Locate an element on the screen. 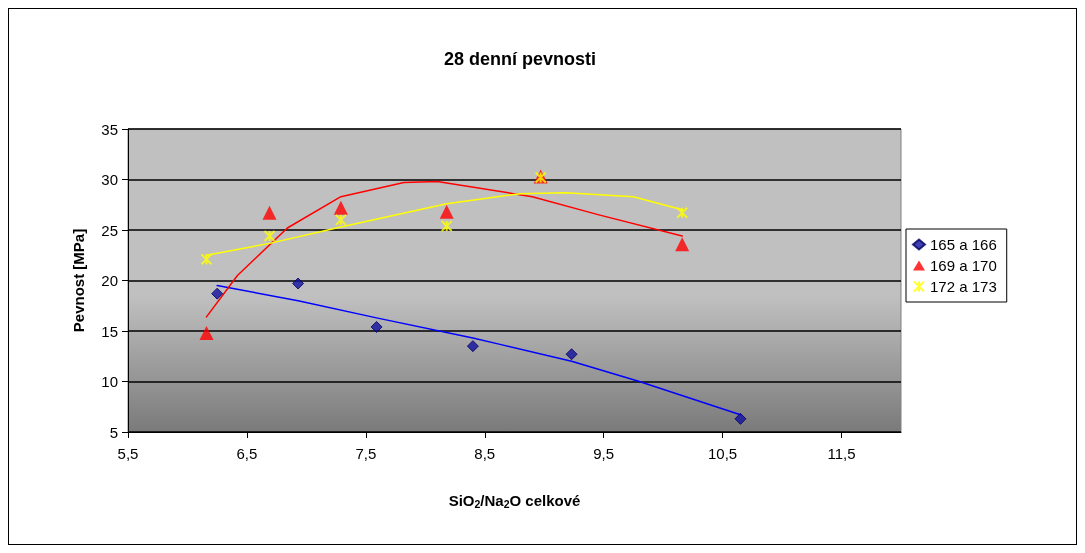  y-tick-label: 15 is located at coordinates (109, 331).